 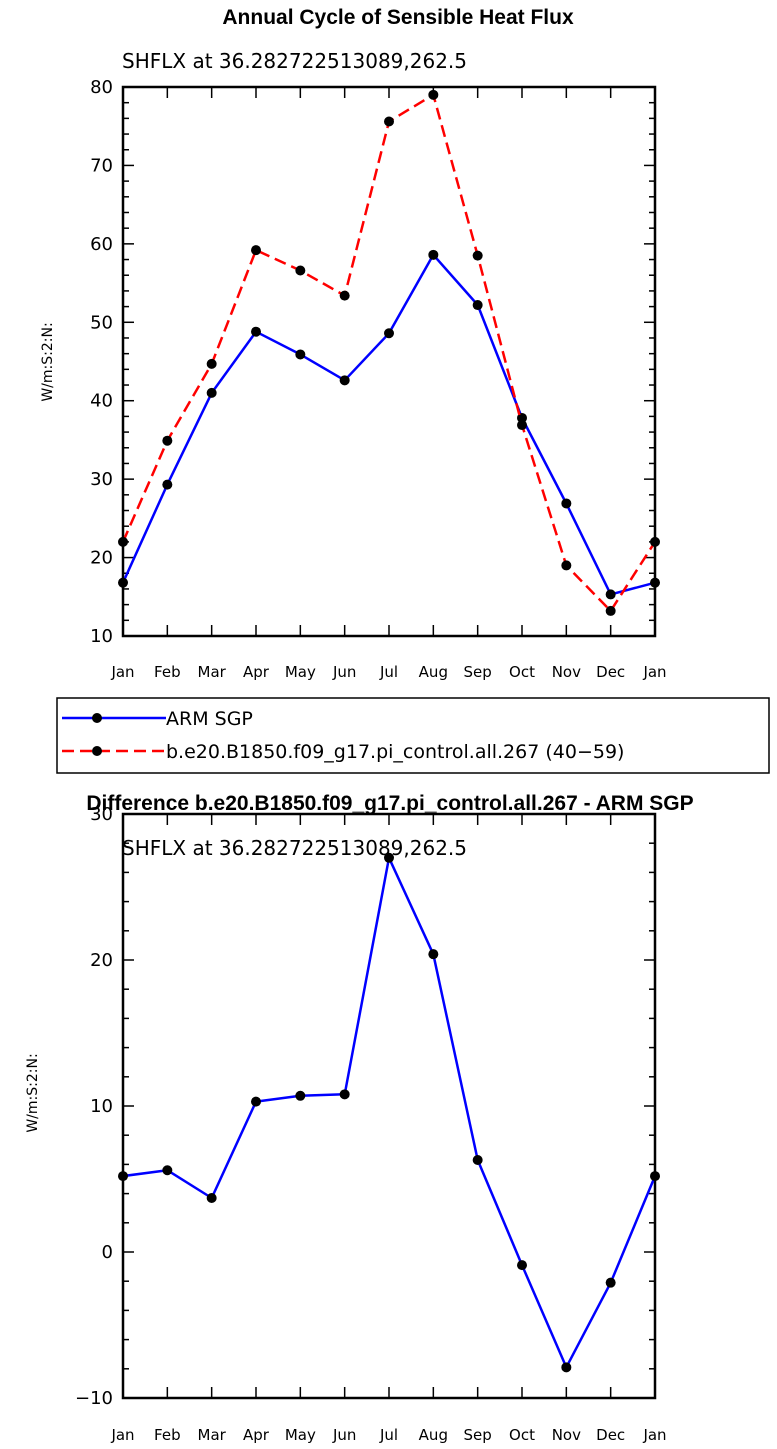 What do you see at coordinates (97, 751) in the screenshot?
I see `legend-marker-model` at bounding box center [97, 751].